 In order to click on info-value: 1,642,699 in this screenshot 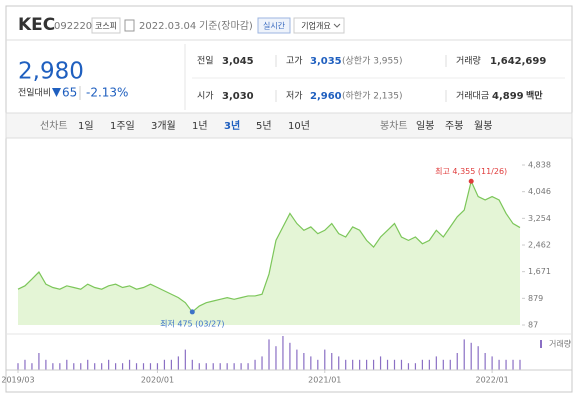, I will do `click(518, 61)`.